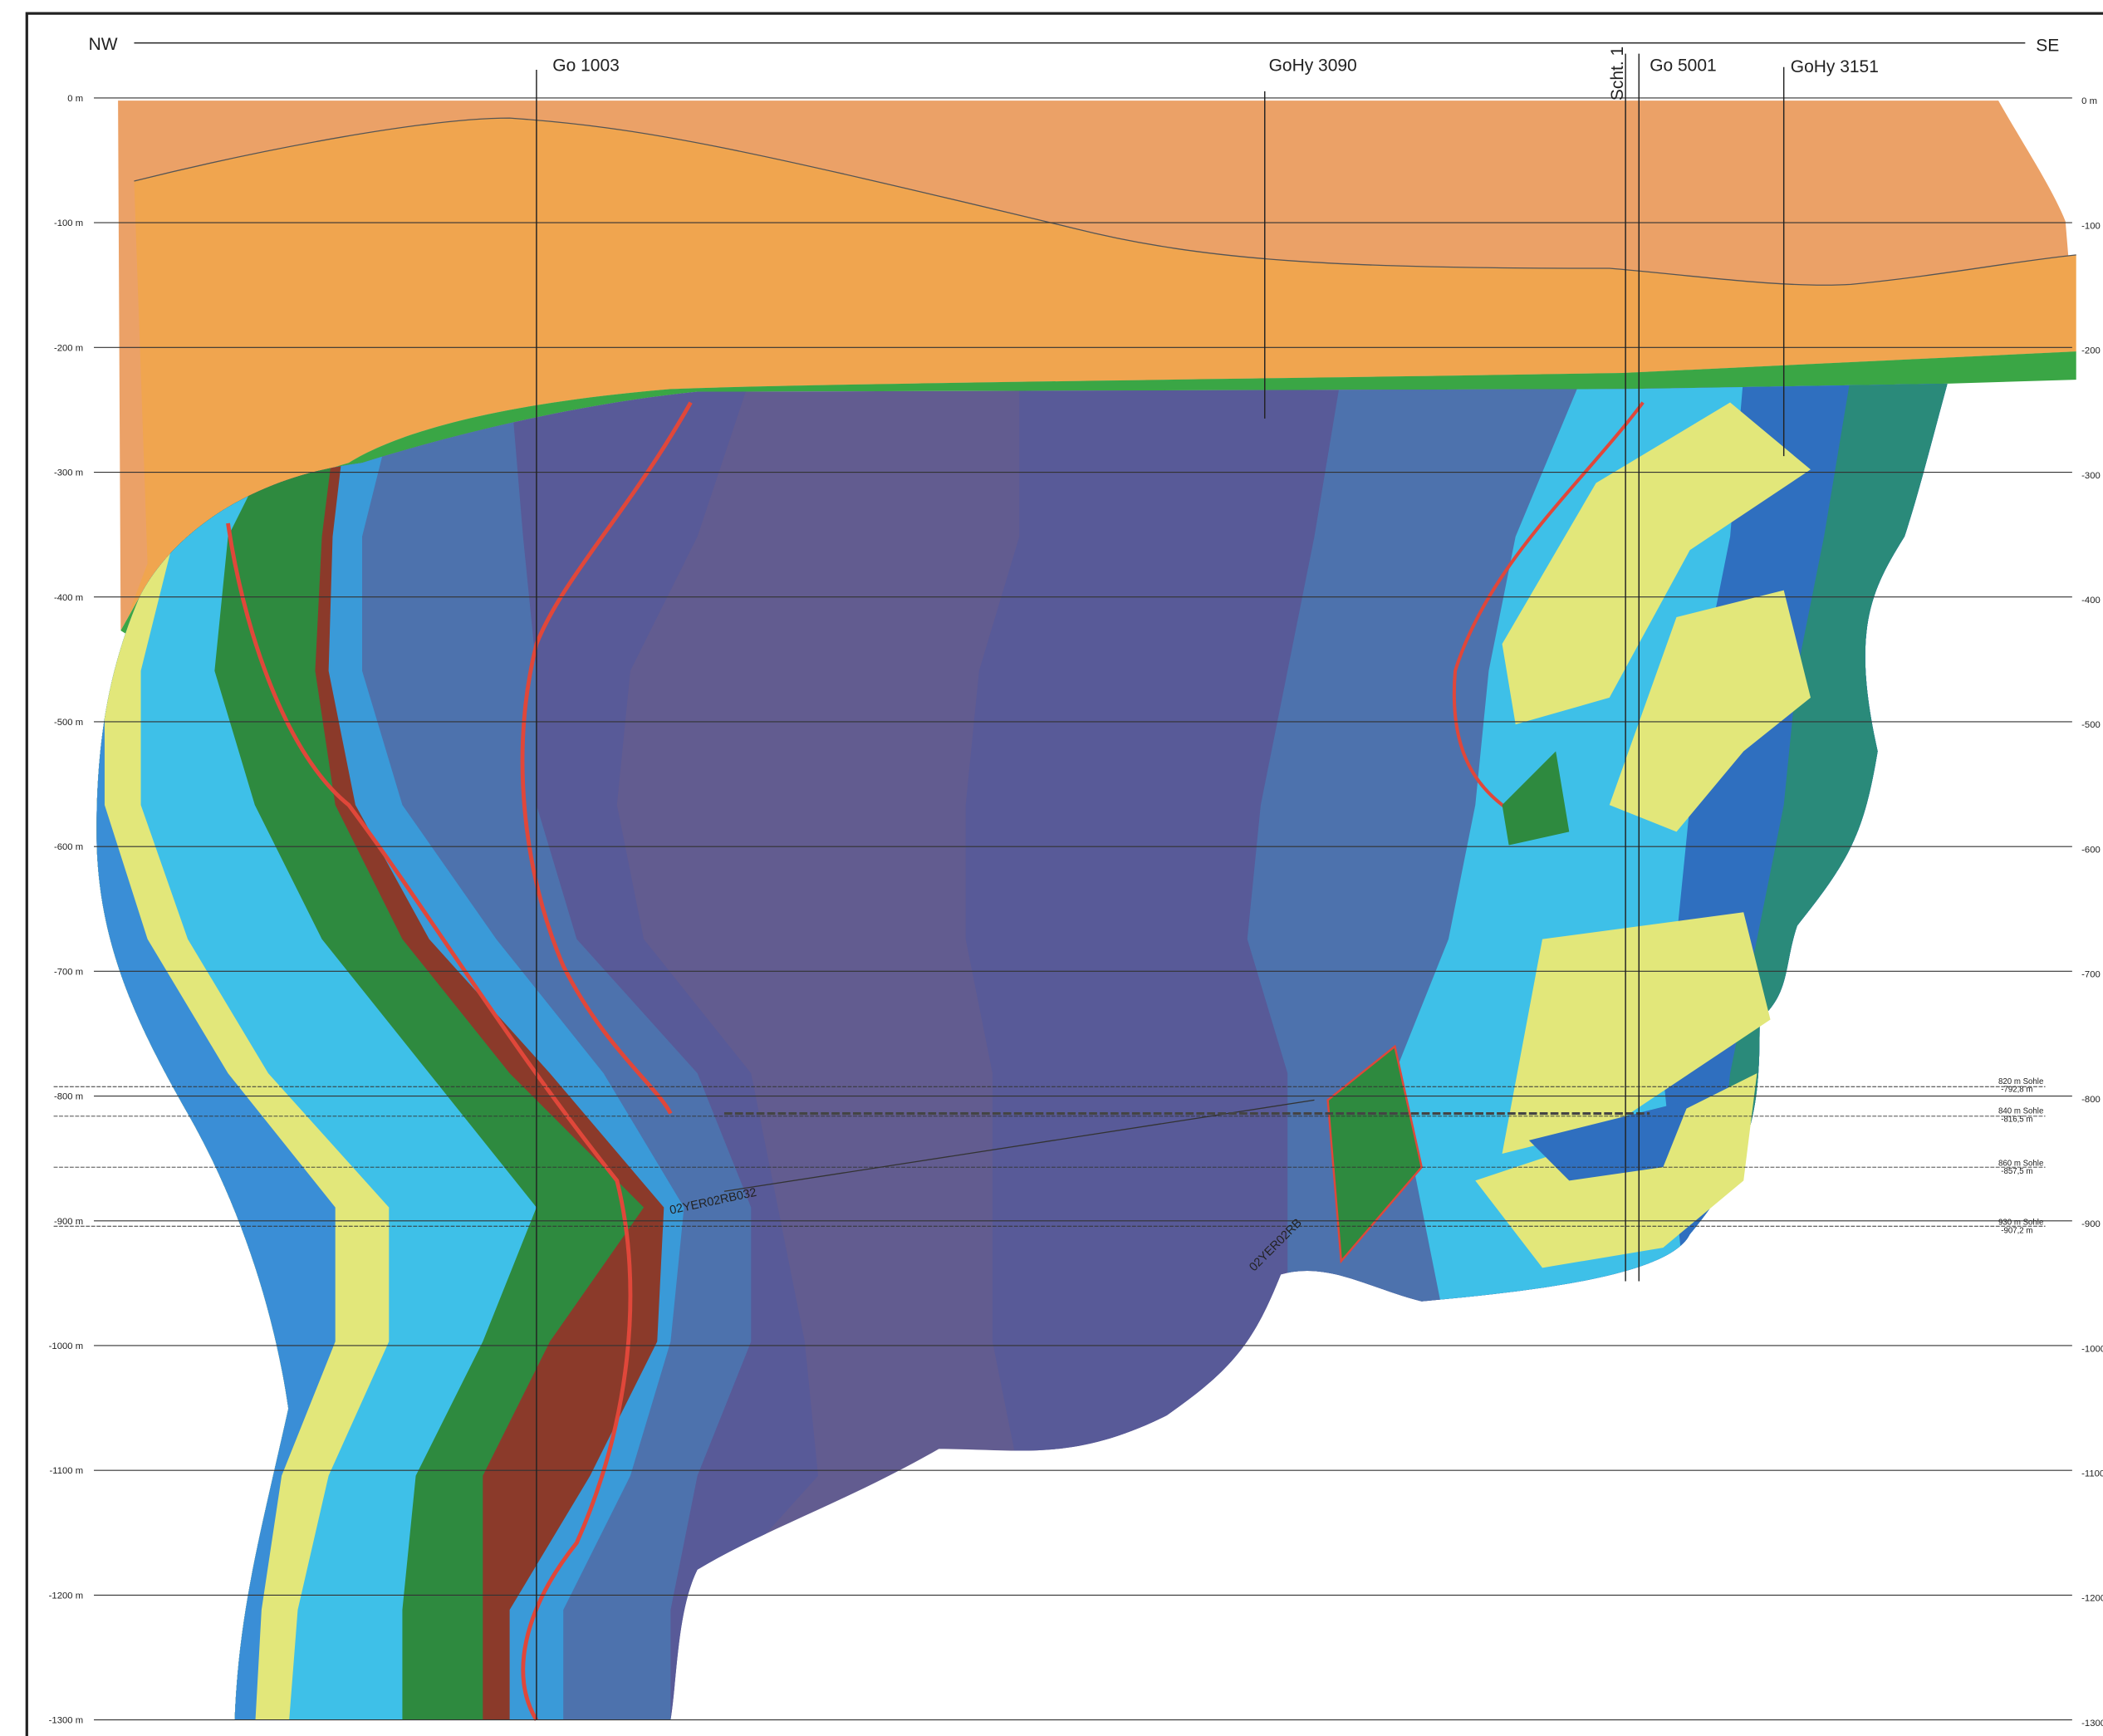  I want to click on depth-label: -1000, so click(2092, 1349).